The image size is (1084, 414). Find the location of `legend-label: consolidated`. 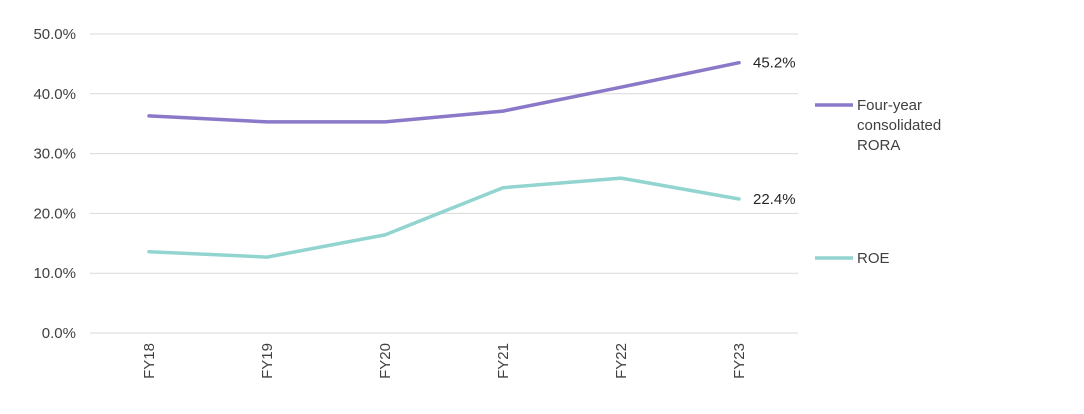

legend-label: consolidated is located at coordinates (899, 125).